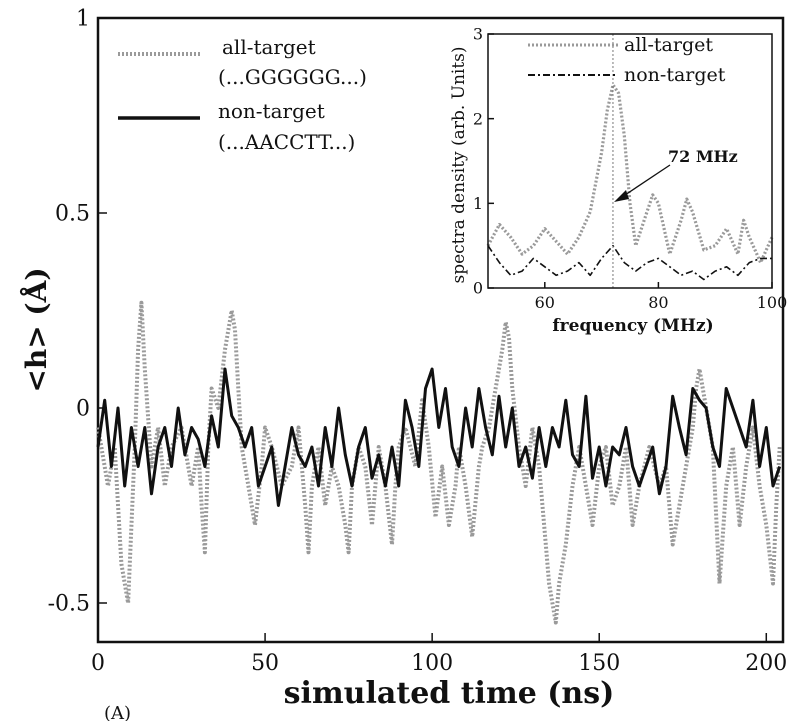 This screenshot has width=795, height=721. I want to click on panel-label: (A), so click(117, 712).